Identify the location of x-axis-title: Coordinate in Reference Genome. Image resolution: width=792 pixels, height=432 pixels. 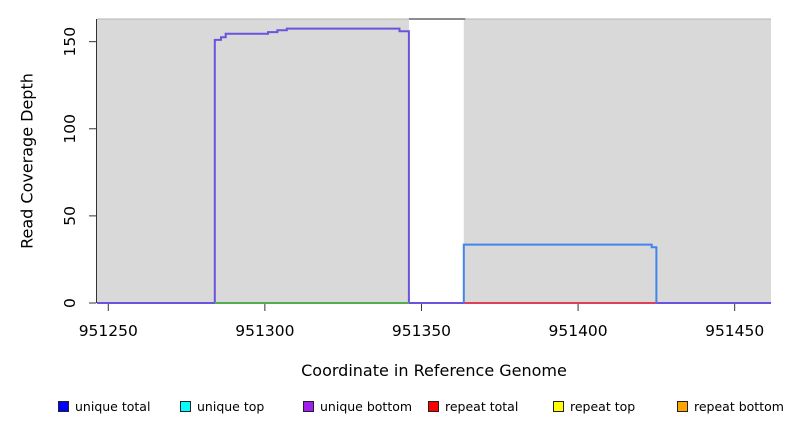
(434, 370).